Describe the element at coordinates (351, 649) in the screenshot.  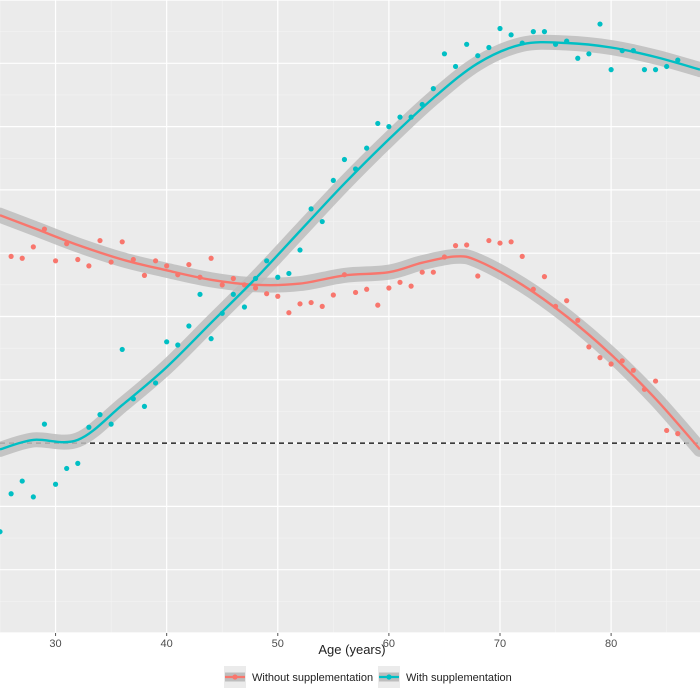
I see `x-axis-title: Age (years)` at that location.